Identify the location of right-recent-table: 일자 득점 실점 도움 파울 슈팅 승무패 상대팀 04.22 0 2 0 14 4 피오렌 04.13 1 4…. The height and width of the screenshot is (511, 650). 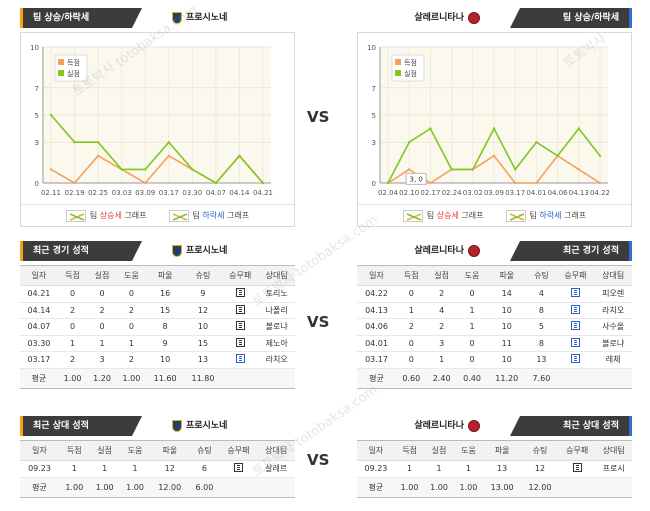
(494, 327).